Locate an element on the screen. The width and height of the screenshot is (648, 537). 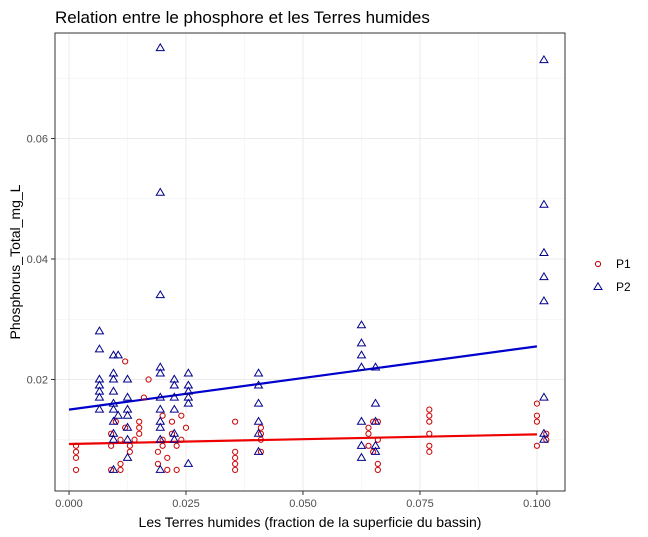
x-tick-label: 0.025 is located at coordinates (186, 504).